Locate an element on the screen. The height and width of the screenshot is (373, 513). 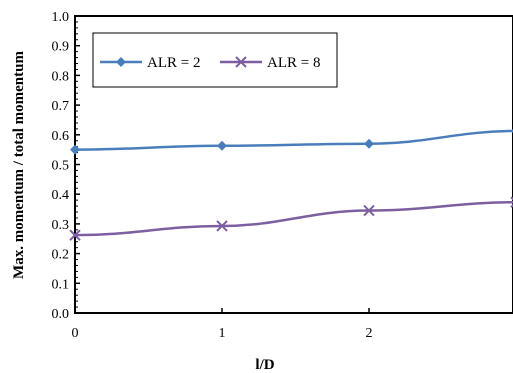
y-tick-label: 0.8 is located at coordinates (61, 76).